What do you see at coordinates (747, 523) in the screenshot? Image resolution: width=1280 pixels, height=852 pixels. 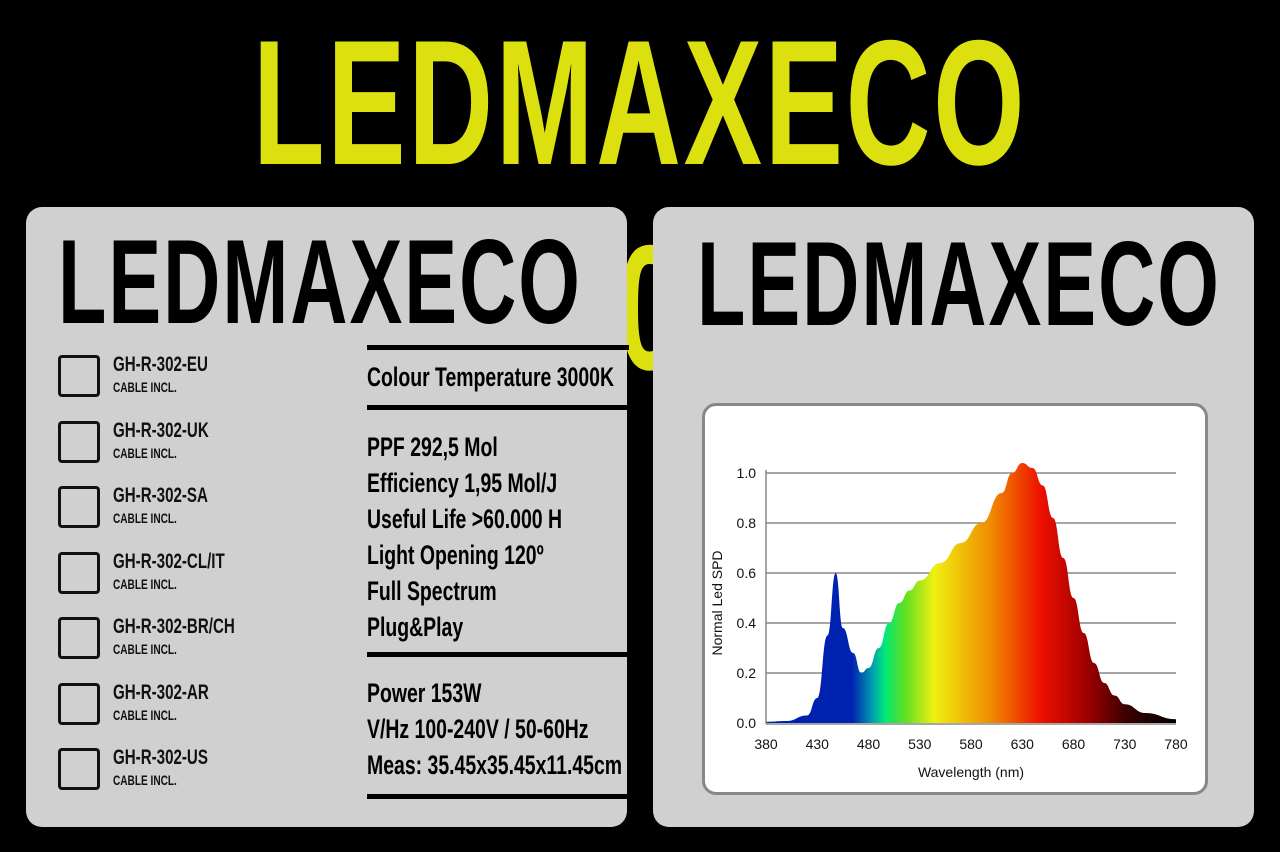 I see `y-tick-label: 0.8` at bounding box center [747, 523].